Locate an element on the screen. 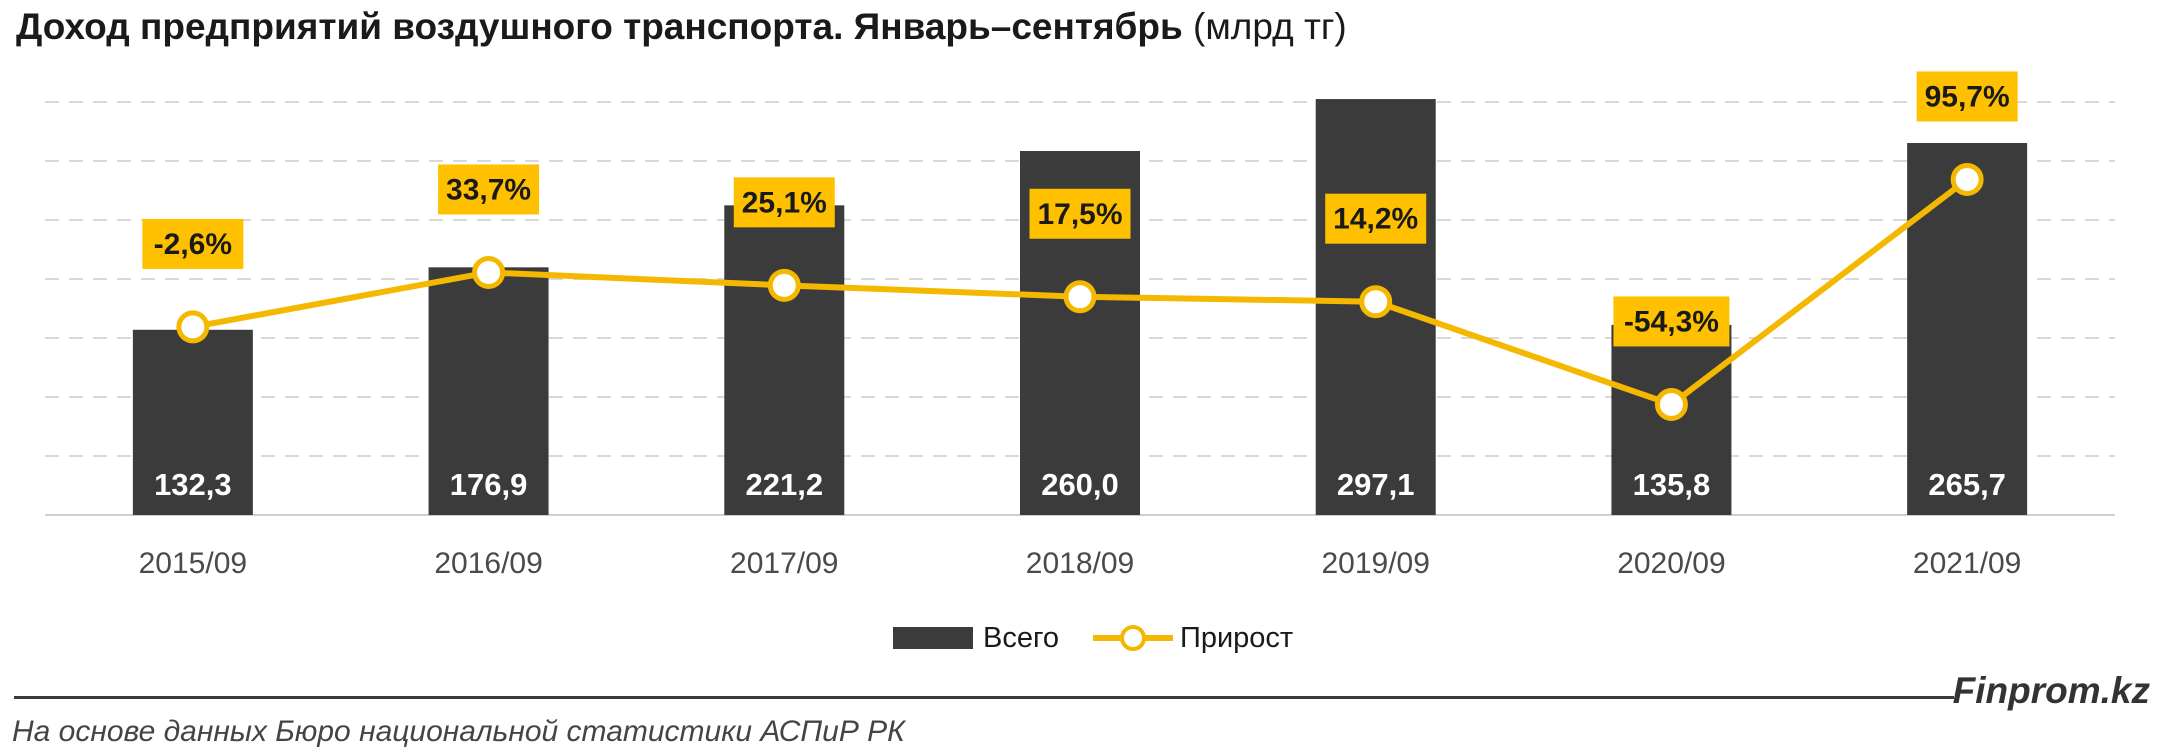 The height and width of the screenshot is (753, 2160). bar-value-label: 260,0 is located at coordinates (1080, 484).